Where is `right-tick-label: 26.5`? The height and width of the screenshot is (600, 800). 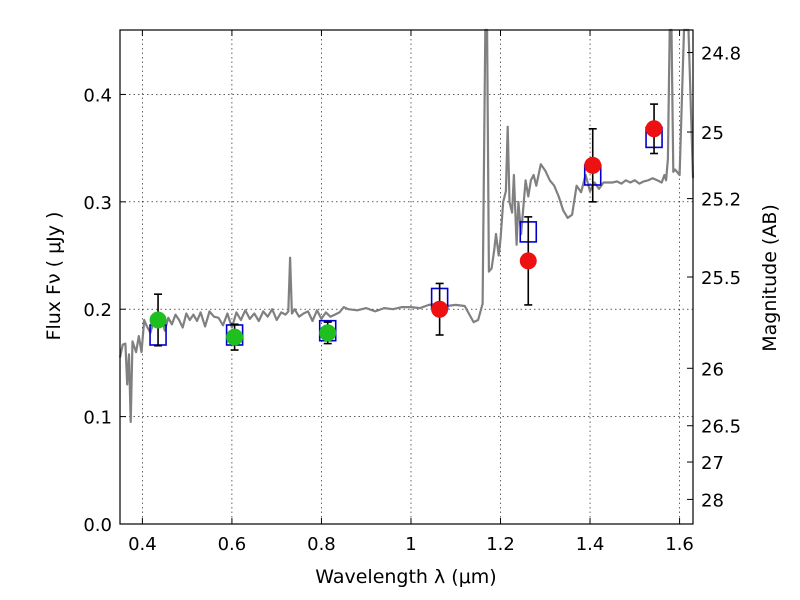
right-tick-label: 26.5 is located at coordinates (721, 427).